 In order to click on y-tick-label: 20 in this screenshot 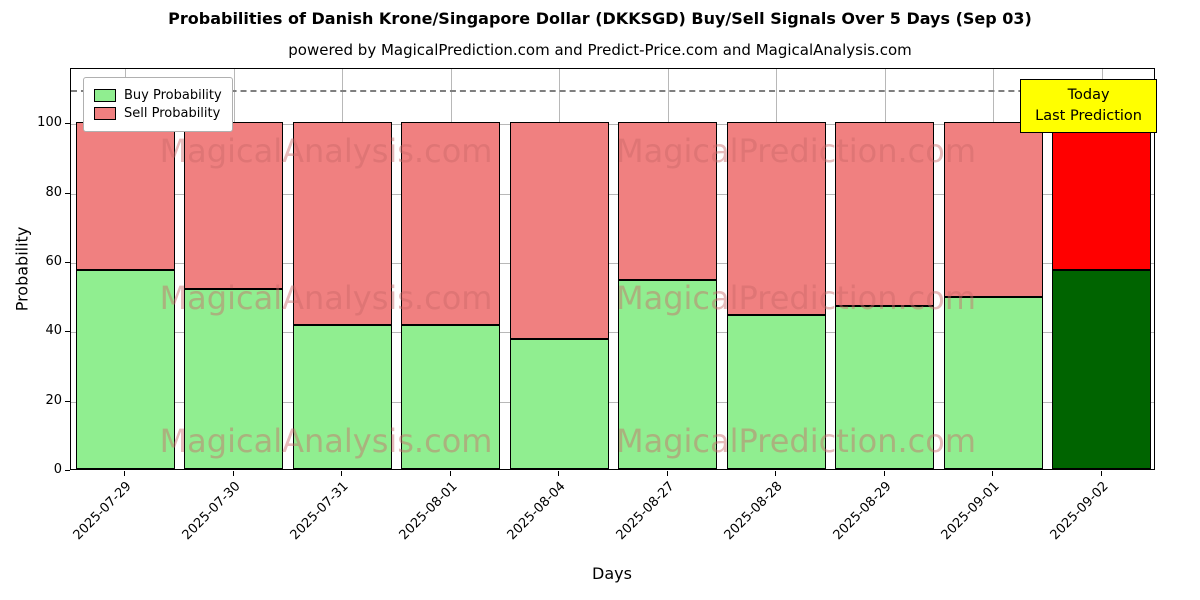, I will do `click(53, 400)`.